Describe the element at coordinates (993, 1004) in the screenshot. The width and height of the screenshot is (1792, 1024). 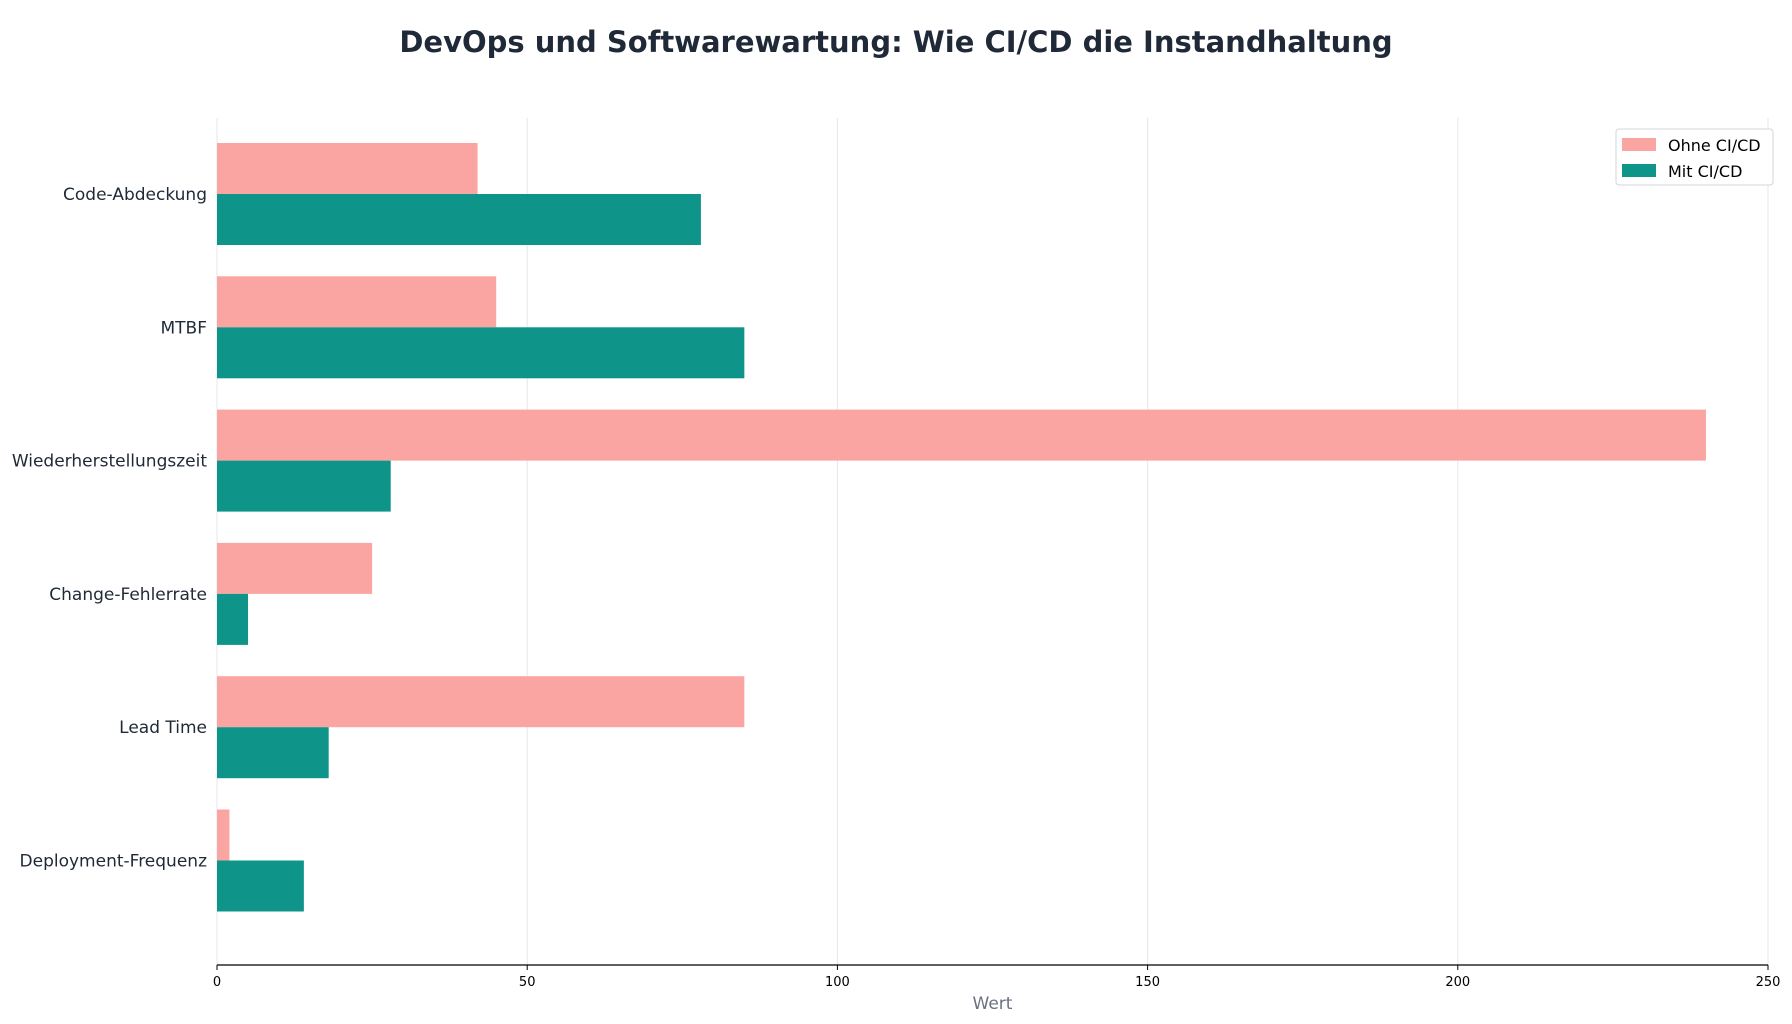
I see `x-axis-label: Wert` at that location.